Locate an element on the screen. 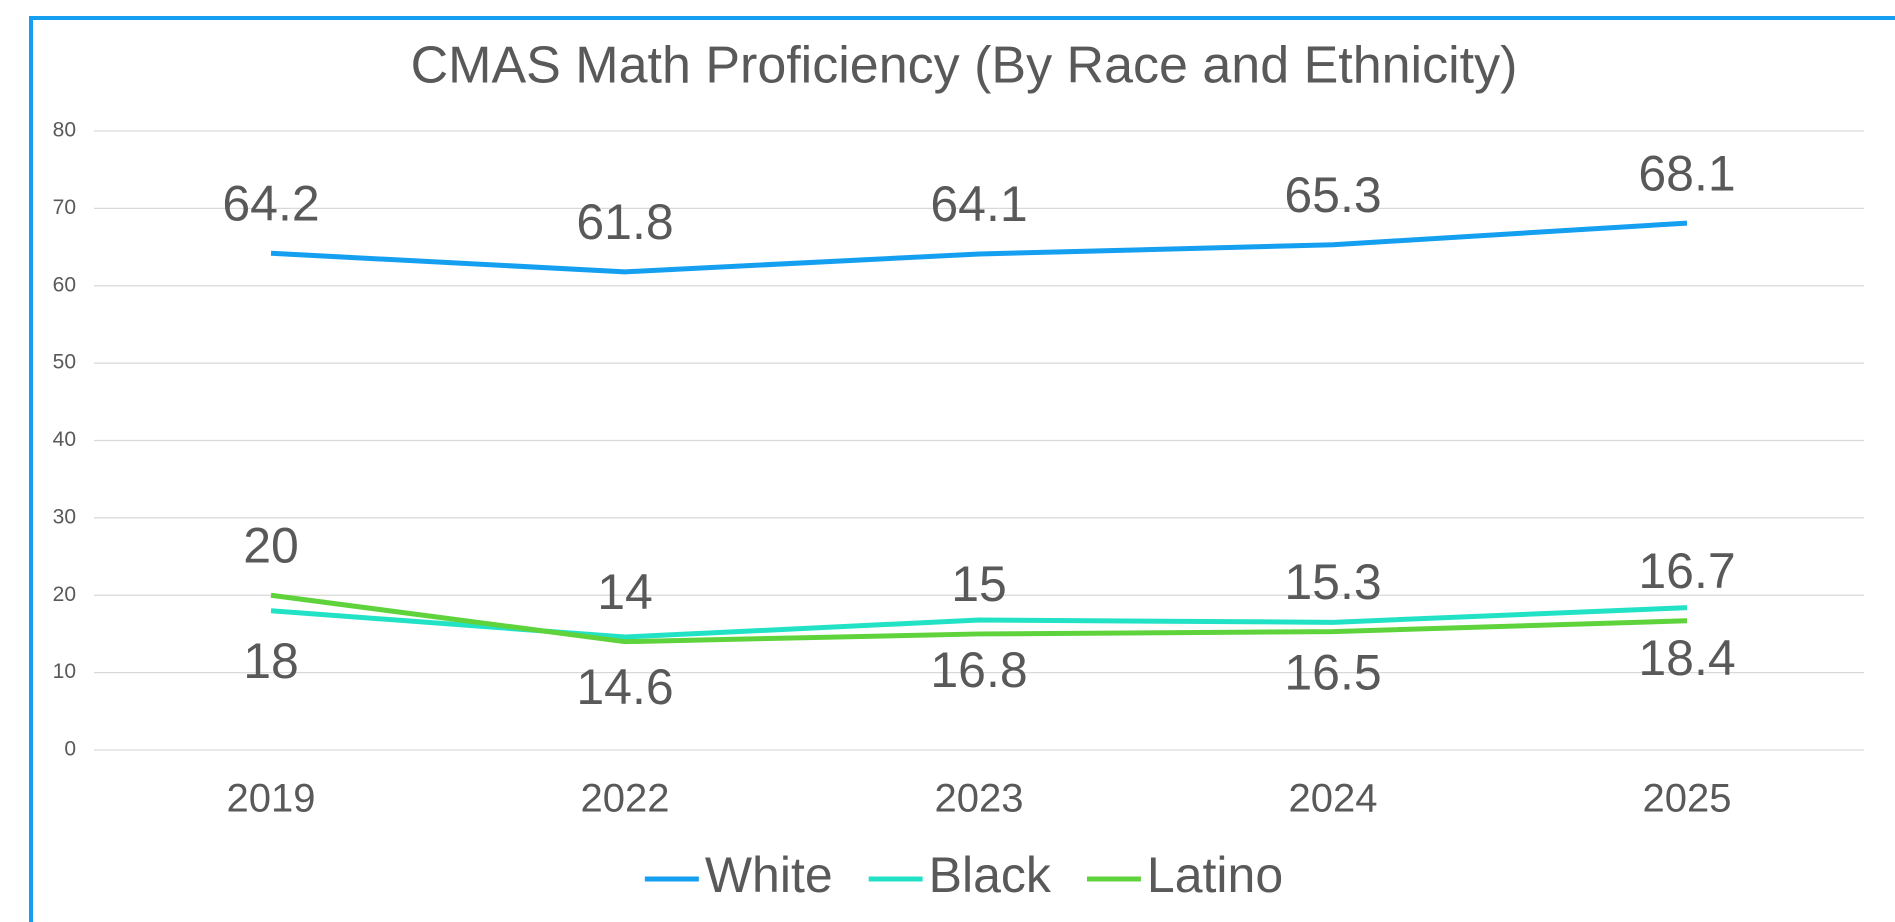  data-label: 18.4 is located at coordinates (1686, 658).